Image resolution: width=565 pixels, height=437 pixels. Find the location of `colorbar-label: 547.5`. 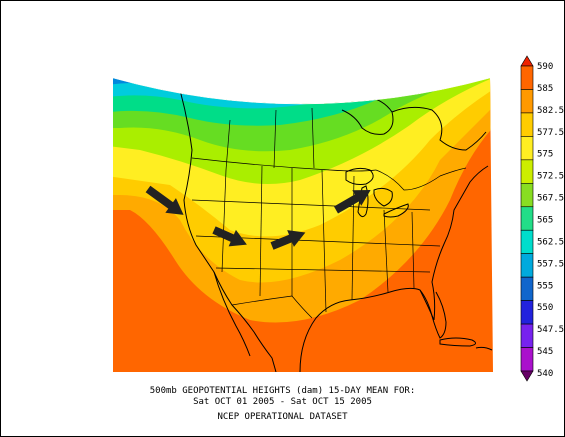

colorbar-label: 547.5 is located at coordinates (550, 330).